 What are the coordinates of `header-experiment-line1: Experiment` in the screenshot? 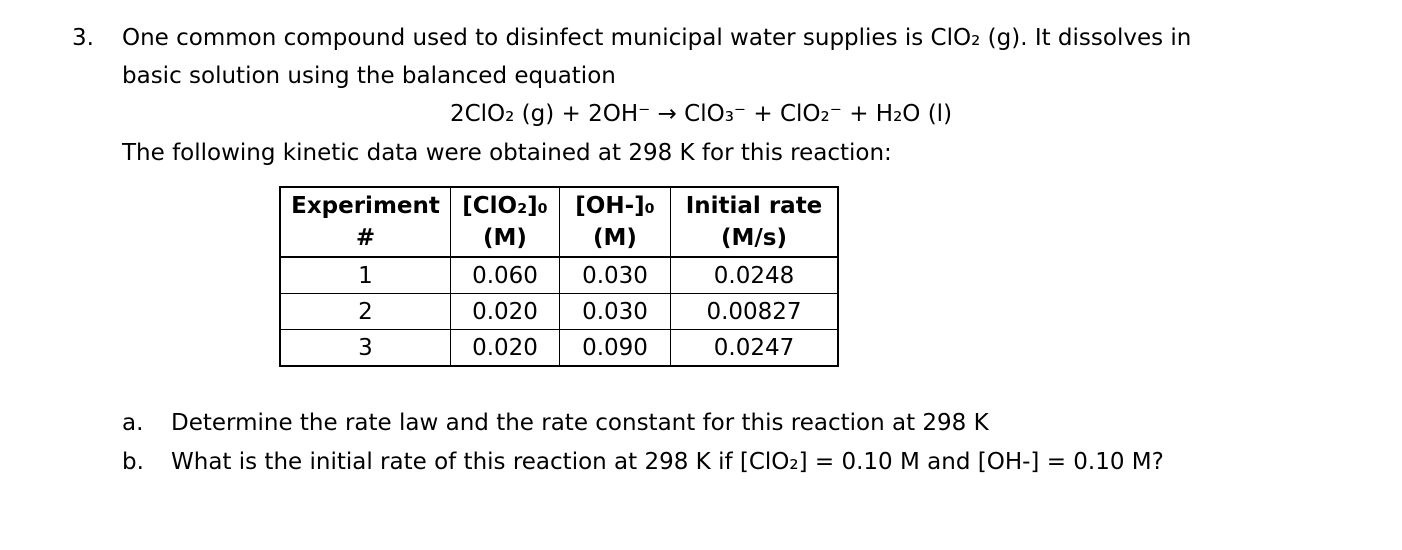 It's located at (365, 206).